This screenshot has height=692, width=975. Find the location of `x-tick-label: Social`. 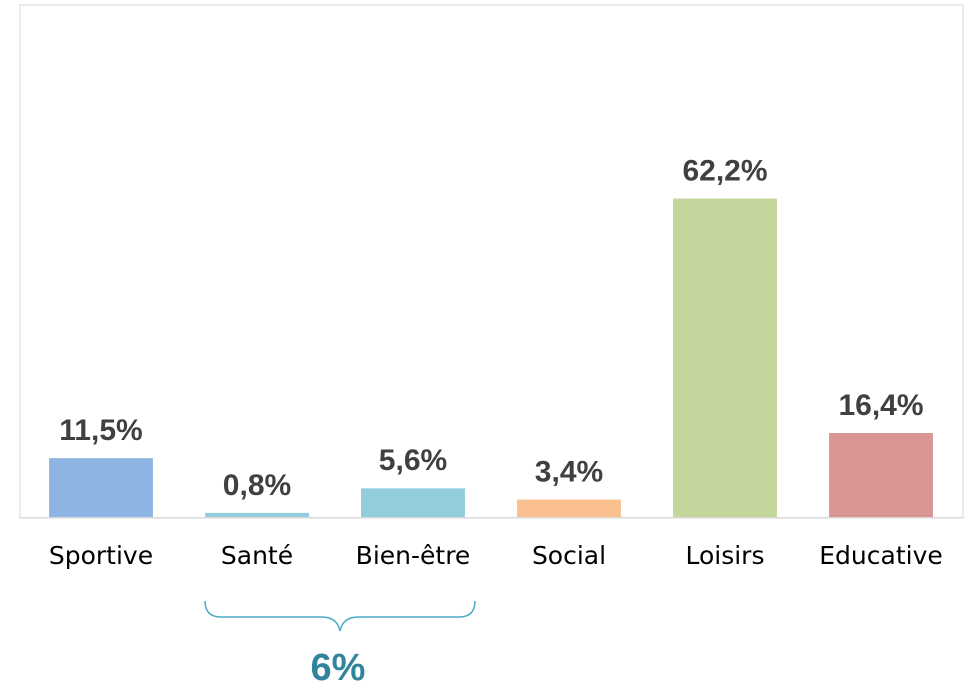

x-tick-label: Social is located at coordinates (569, 555).